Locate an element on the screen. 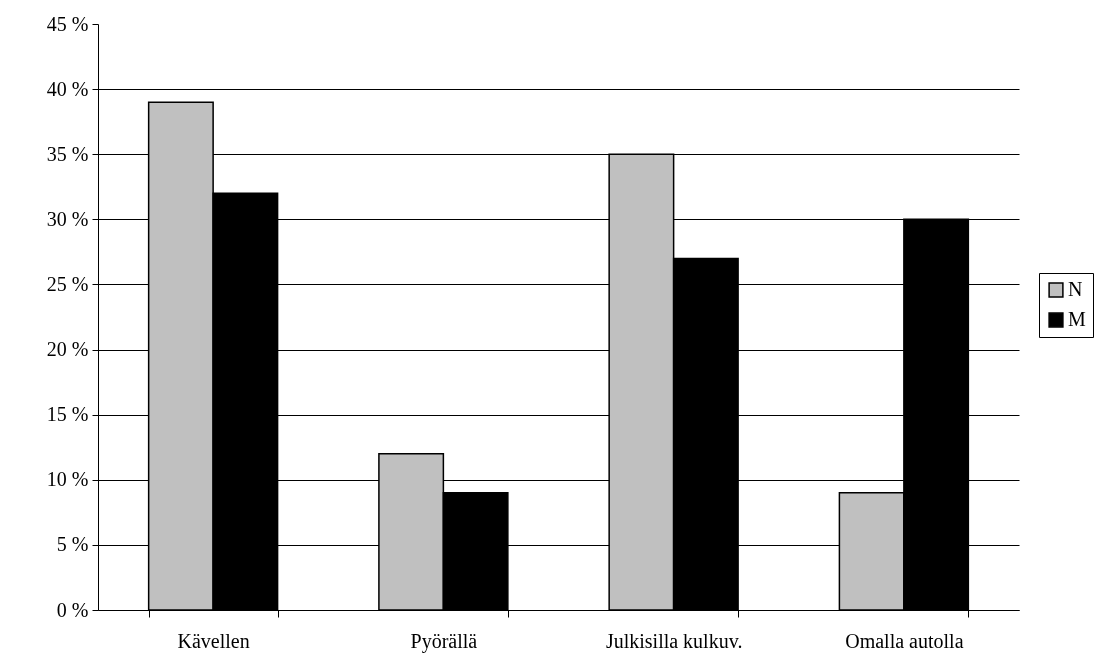 Image resolution: width=1099 pixels, height=669 pixels. legend-label: M is located at coordinates (1077, 319).